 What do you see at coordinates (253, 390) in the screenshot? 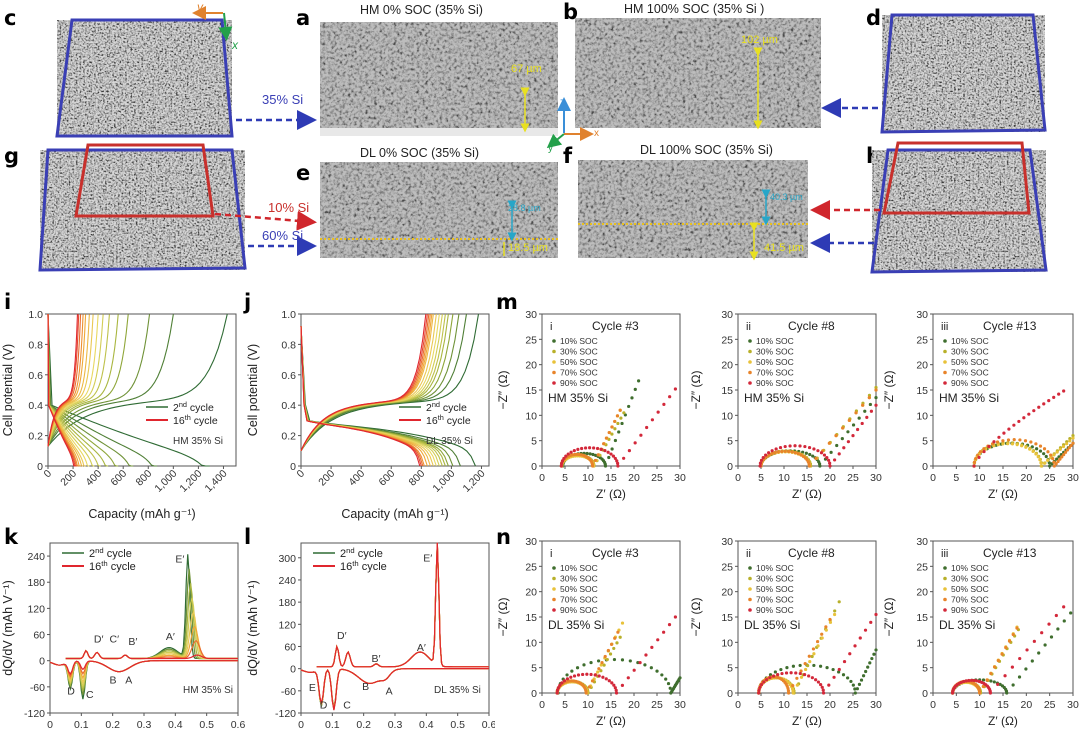
I see `y-axis-label: Cell potential (V)` at bounding box center [253, 390].